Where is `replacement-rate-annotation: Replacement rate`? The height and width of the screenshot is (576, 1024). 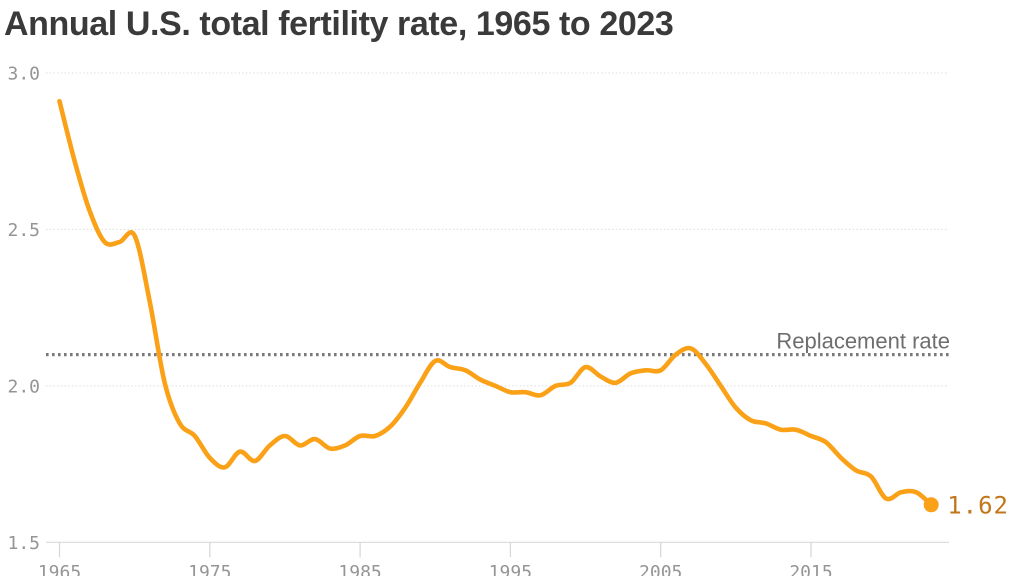 replacement-rate-annotation: Replacement rate is located at coordinates (498, 343).